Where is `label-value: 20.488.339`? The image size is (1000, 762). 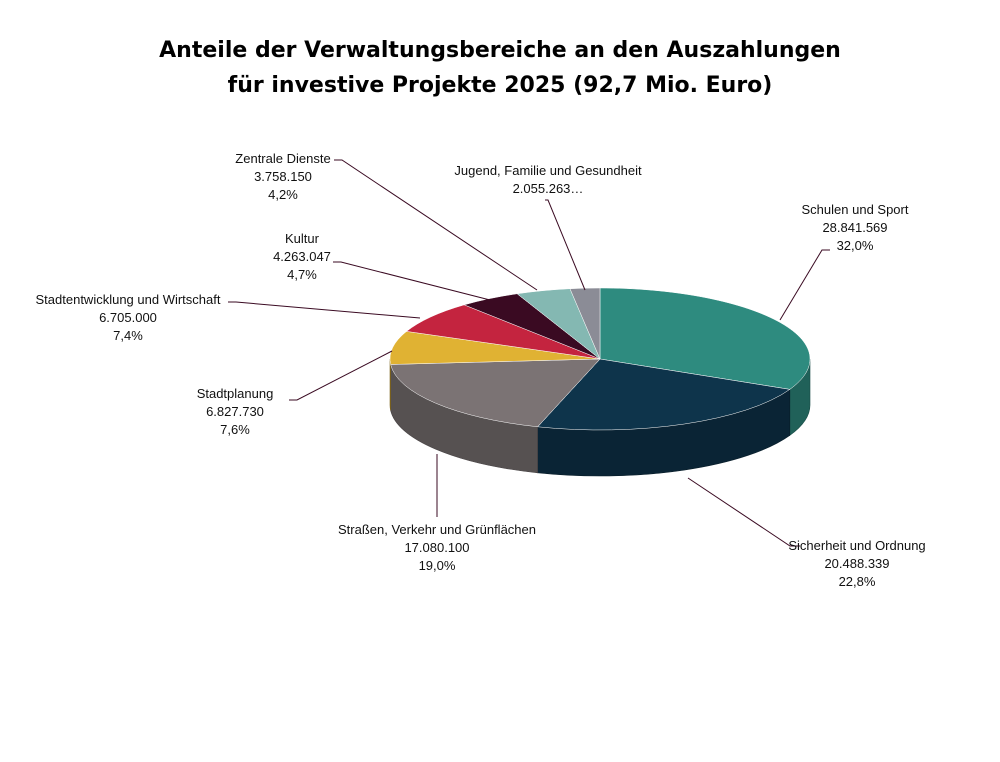 label-value: 20.488.339 is located at coordinates (856, 563).